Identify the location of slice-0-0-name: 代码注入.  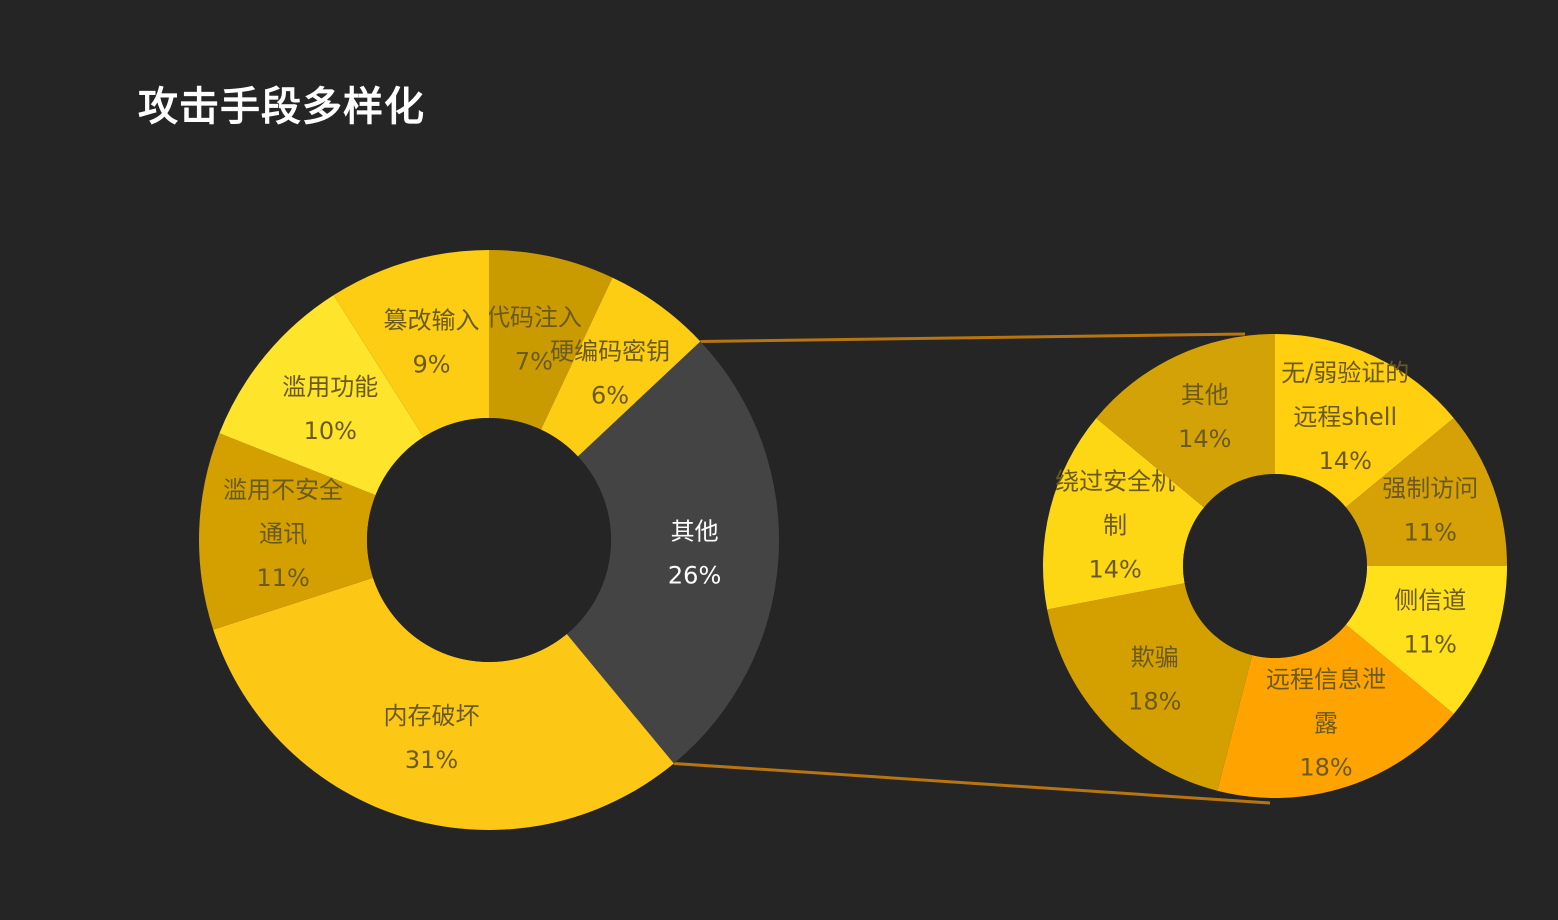
(534, 317).